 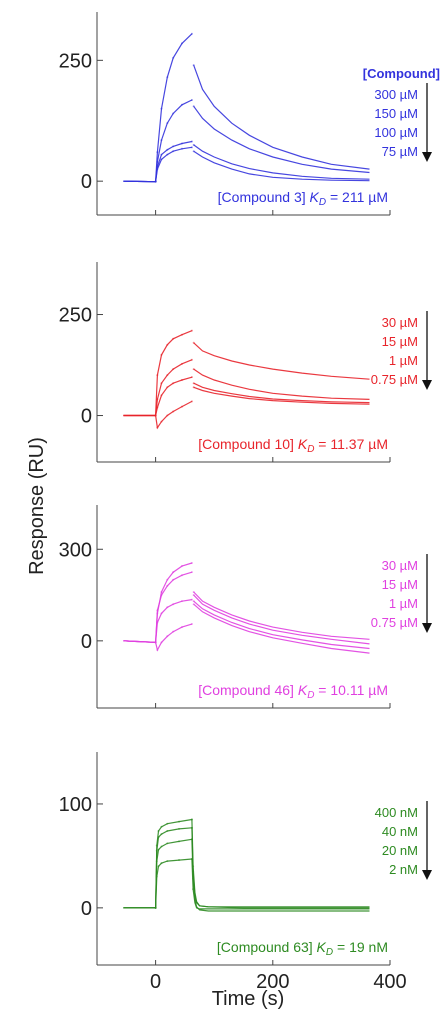 I want to click on legend-header: [Compound], so click(x=401, y=73).